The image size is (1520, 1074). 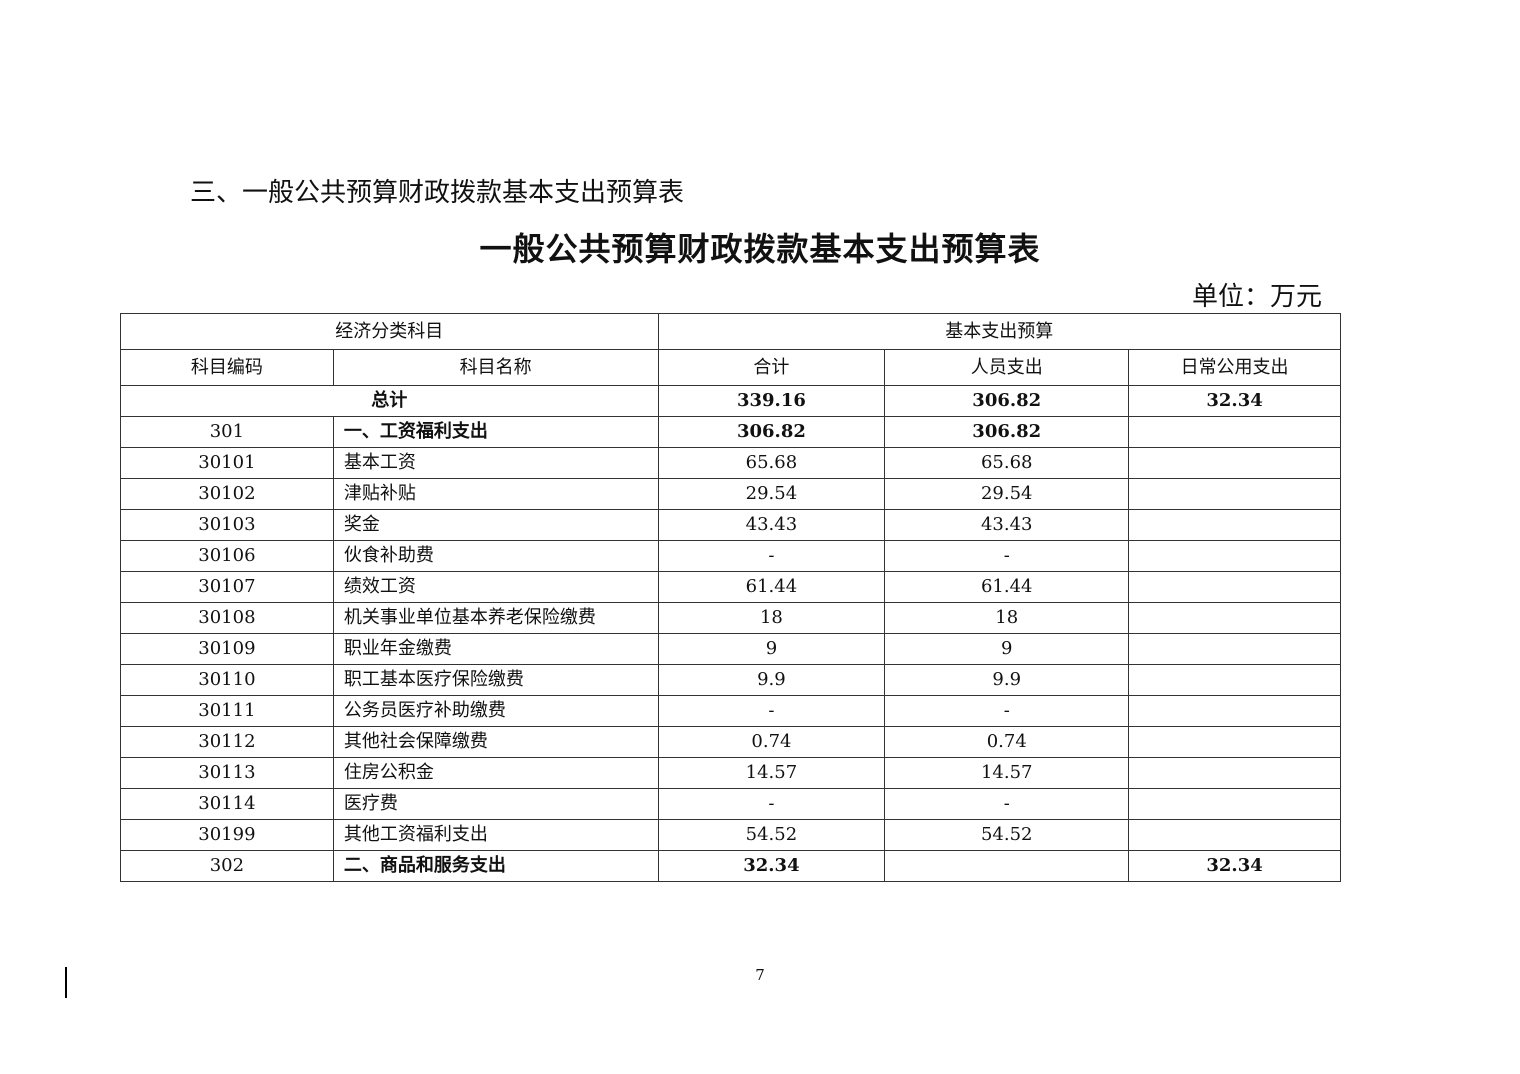 What do you see at coordinates (495, 835) in the screenshot?
I see `name-cell: 其他工资福利支出` at bounding box center [495, 835].